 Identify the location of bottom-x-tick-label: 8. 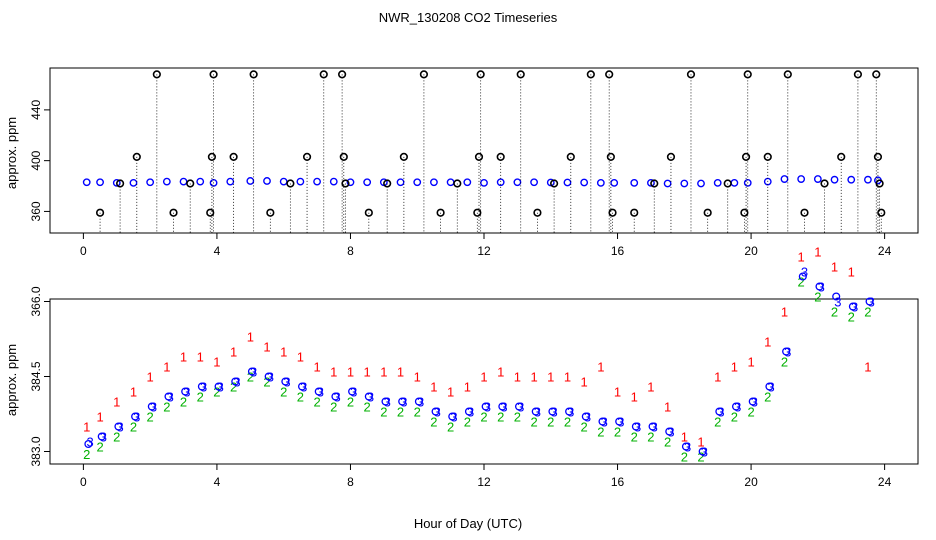
(350, 482).